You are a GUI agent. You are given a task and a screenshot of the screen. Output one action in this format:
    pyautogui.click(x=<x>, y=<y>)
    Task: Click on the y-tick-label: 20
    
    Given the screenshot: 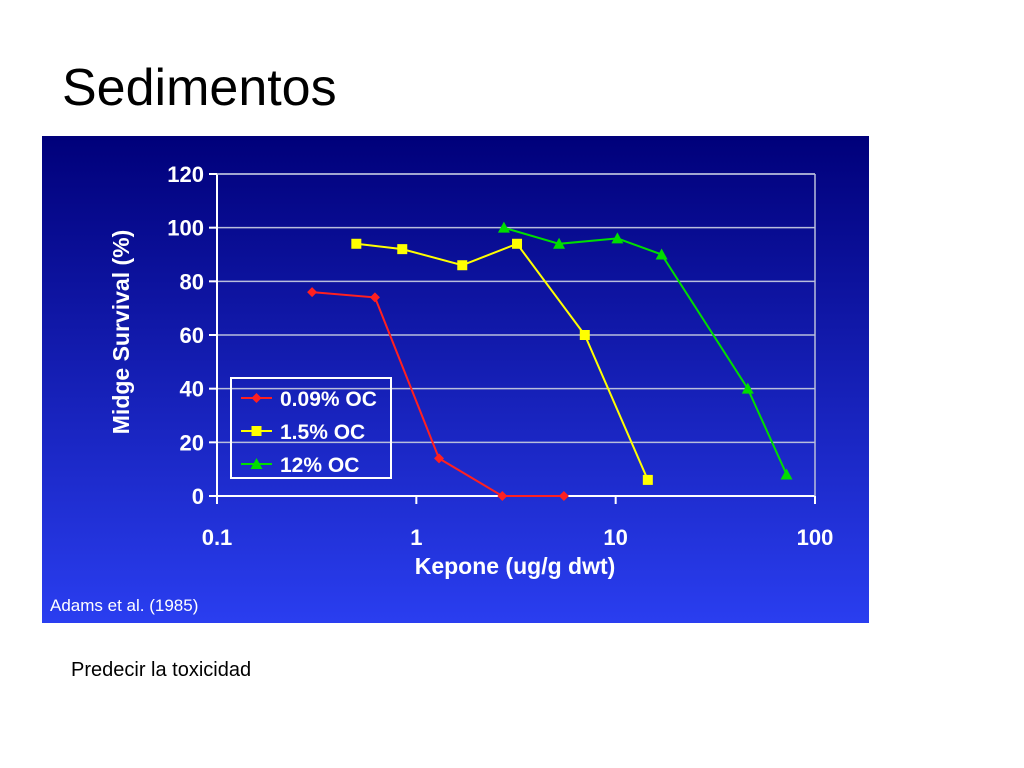 What is the action you would take?
    pyautogui.click(x=192, y=442)
    